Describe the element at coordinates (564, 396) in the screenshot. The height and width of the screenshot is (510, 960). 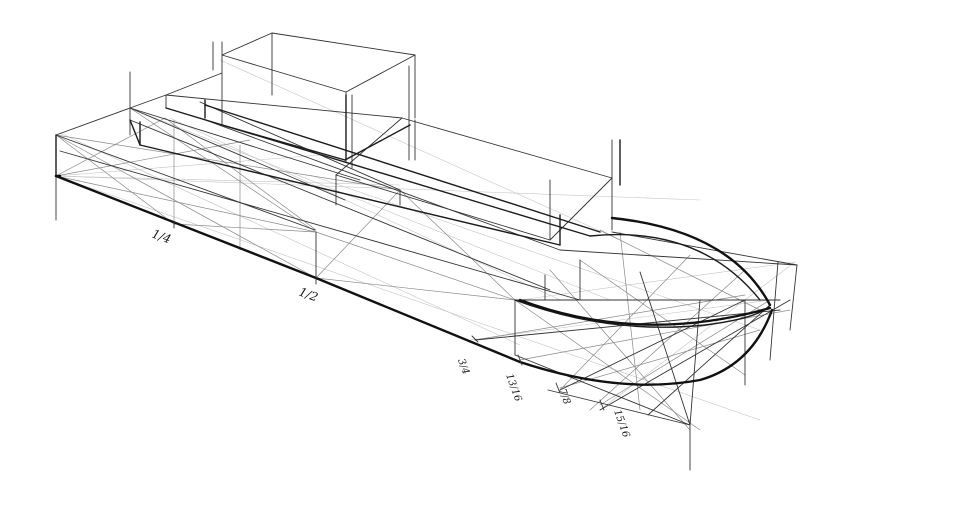
I see `label-seven-eighths: 7/8` at that location.